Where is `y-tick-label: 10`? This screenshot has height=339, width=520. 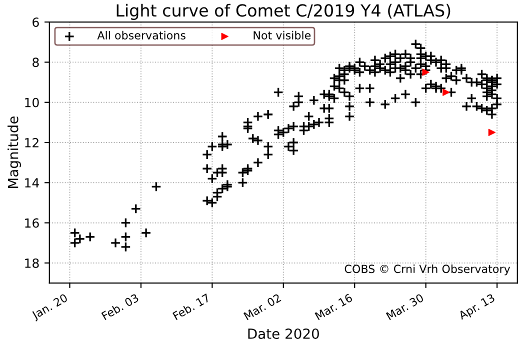 y-tick-label: 10 is located at coordinates (32, 103).